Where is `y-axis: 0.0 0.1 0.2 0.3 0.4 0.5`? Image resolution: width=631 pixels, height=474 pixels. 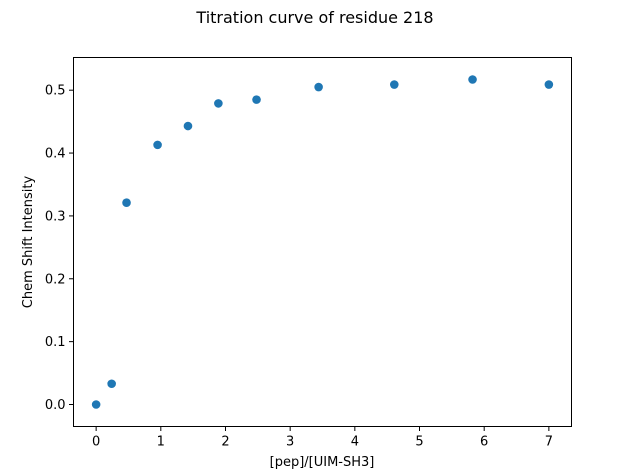 y-axis: 0.0 0.1 0.2 0.3 0.4 0.5 is located at coordinates (59, 248).